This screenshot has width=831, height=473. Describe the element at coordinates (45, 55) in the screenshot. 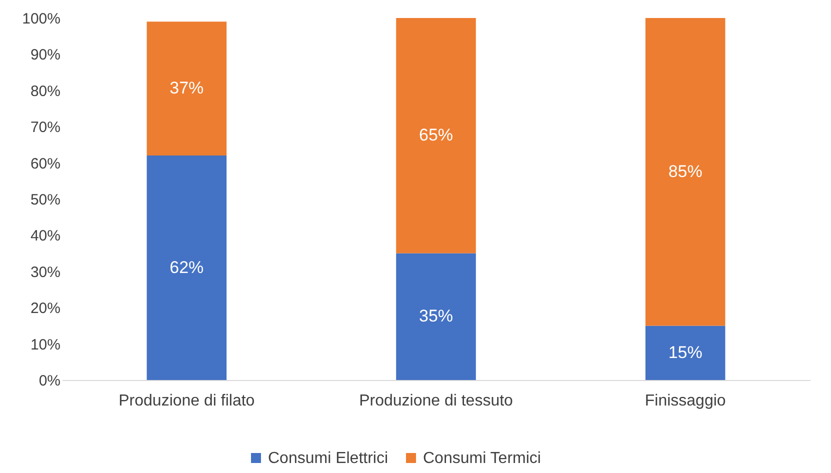

I see `y-tick-label: 90%` at that location.